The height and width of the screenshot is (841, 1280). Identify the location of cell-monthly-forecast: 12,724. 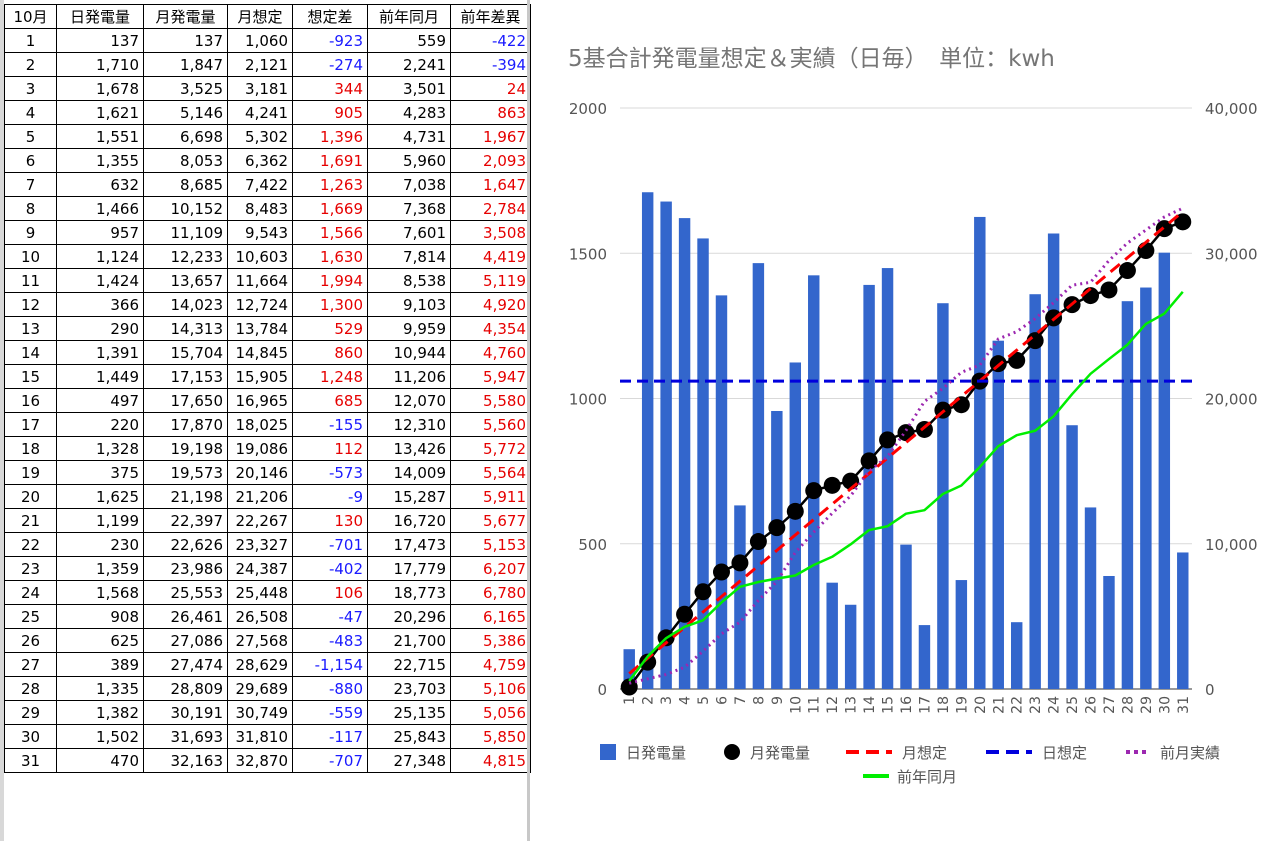
(260, 304).